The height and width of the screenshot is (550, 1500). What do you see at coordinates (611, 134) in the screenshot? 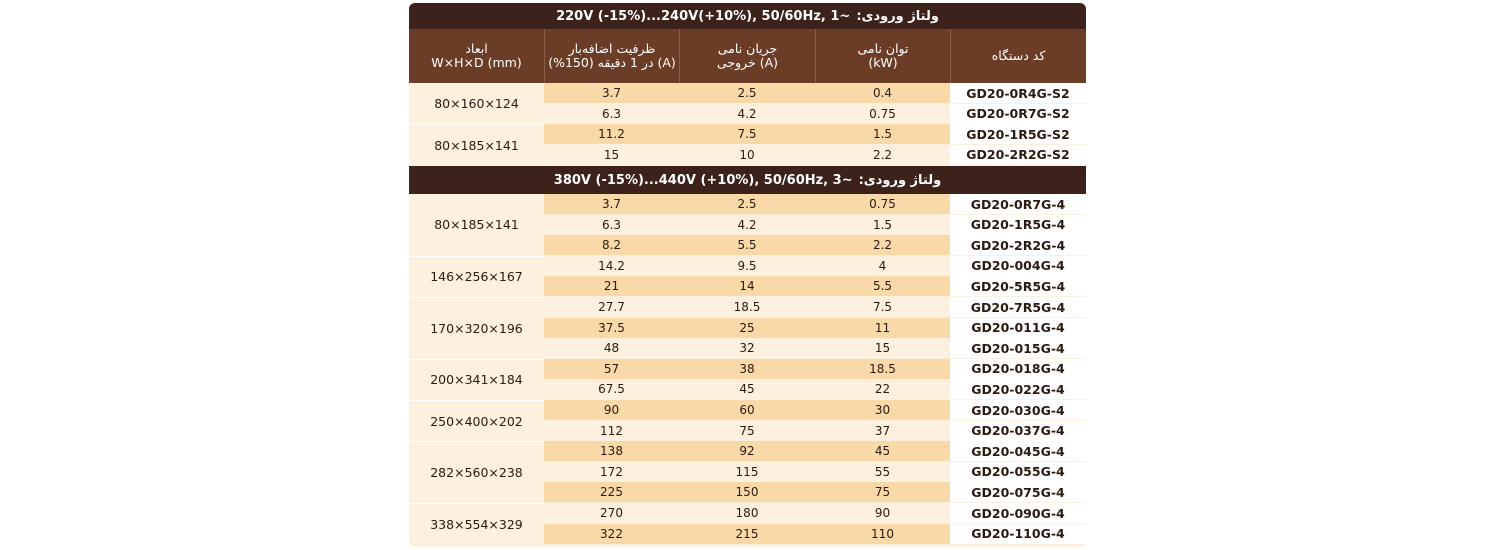
I see `overload-cell: 11.2` at bounding box center [611, 134].